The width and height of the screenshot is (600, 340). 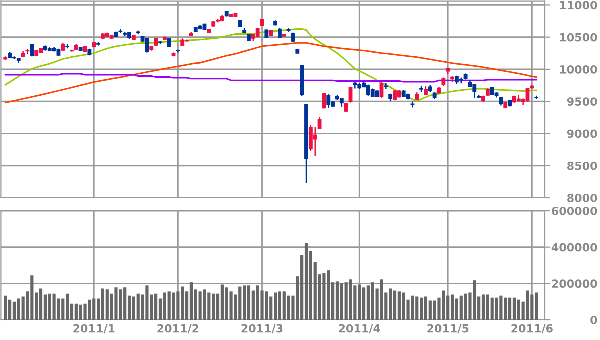 What do you see at coordinates (582, 102) in the screenshot?
I see `y-tick-label: 9500` at bounding box center [582, 102].